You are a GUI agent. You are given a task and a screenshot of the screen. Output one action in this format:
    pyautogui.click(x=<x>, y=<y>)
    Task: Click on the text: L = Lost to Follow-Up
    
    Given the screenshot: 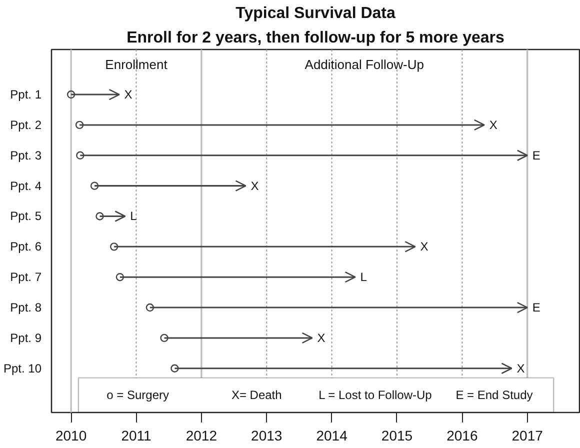 What is the action you would take?
    pyautogui.click(x=375, y=395)
    